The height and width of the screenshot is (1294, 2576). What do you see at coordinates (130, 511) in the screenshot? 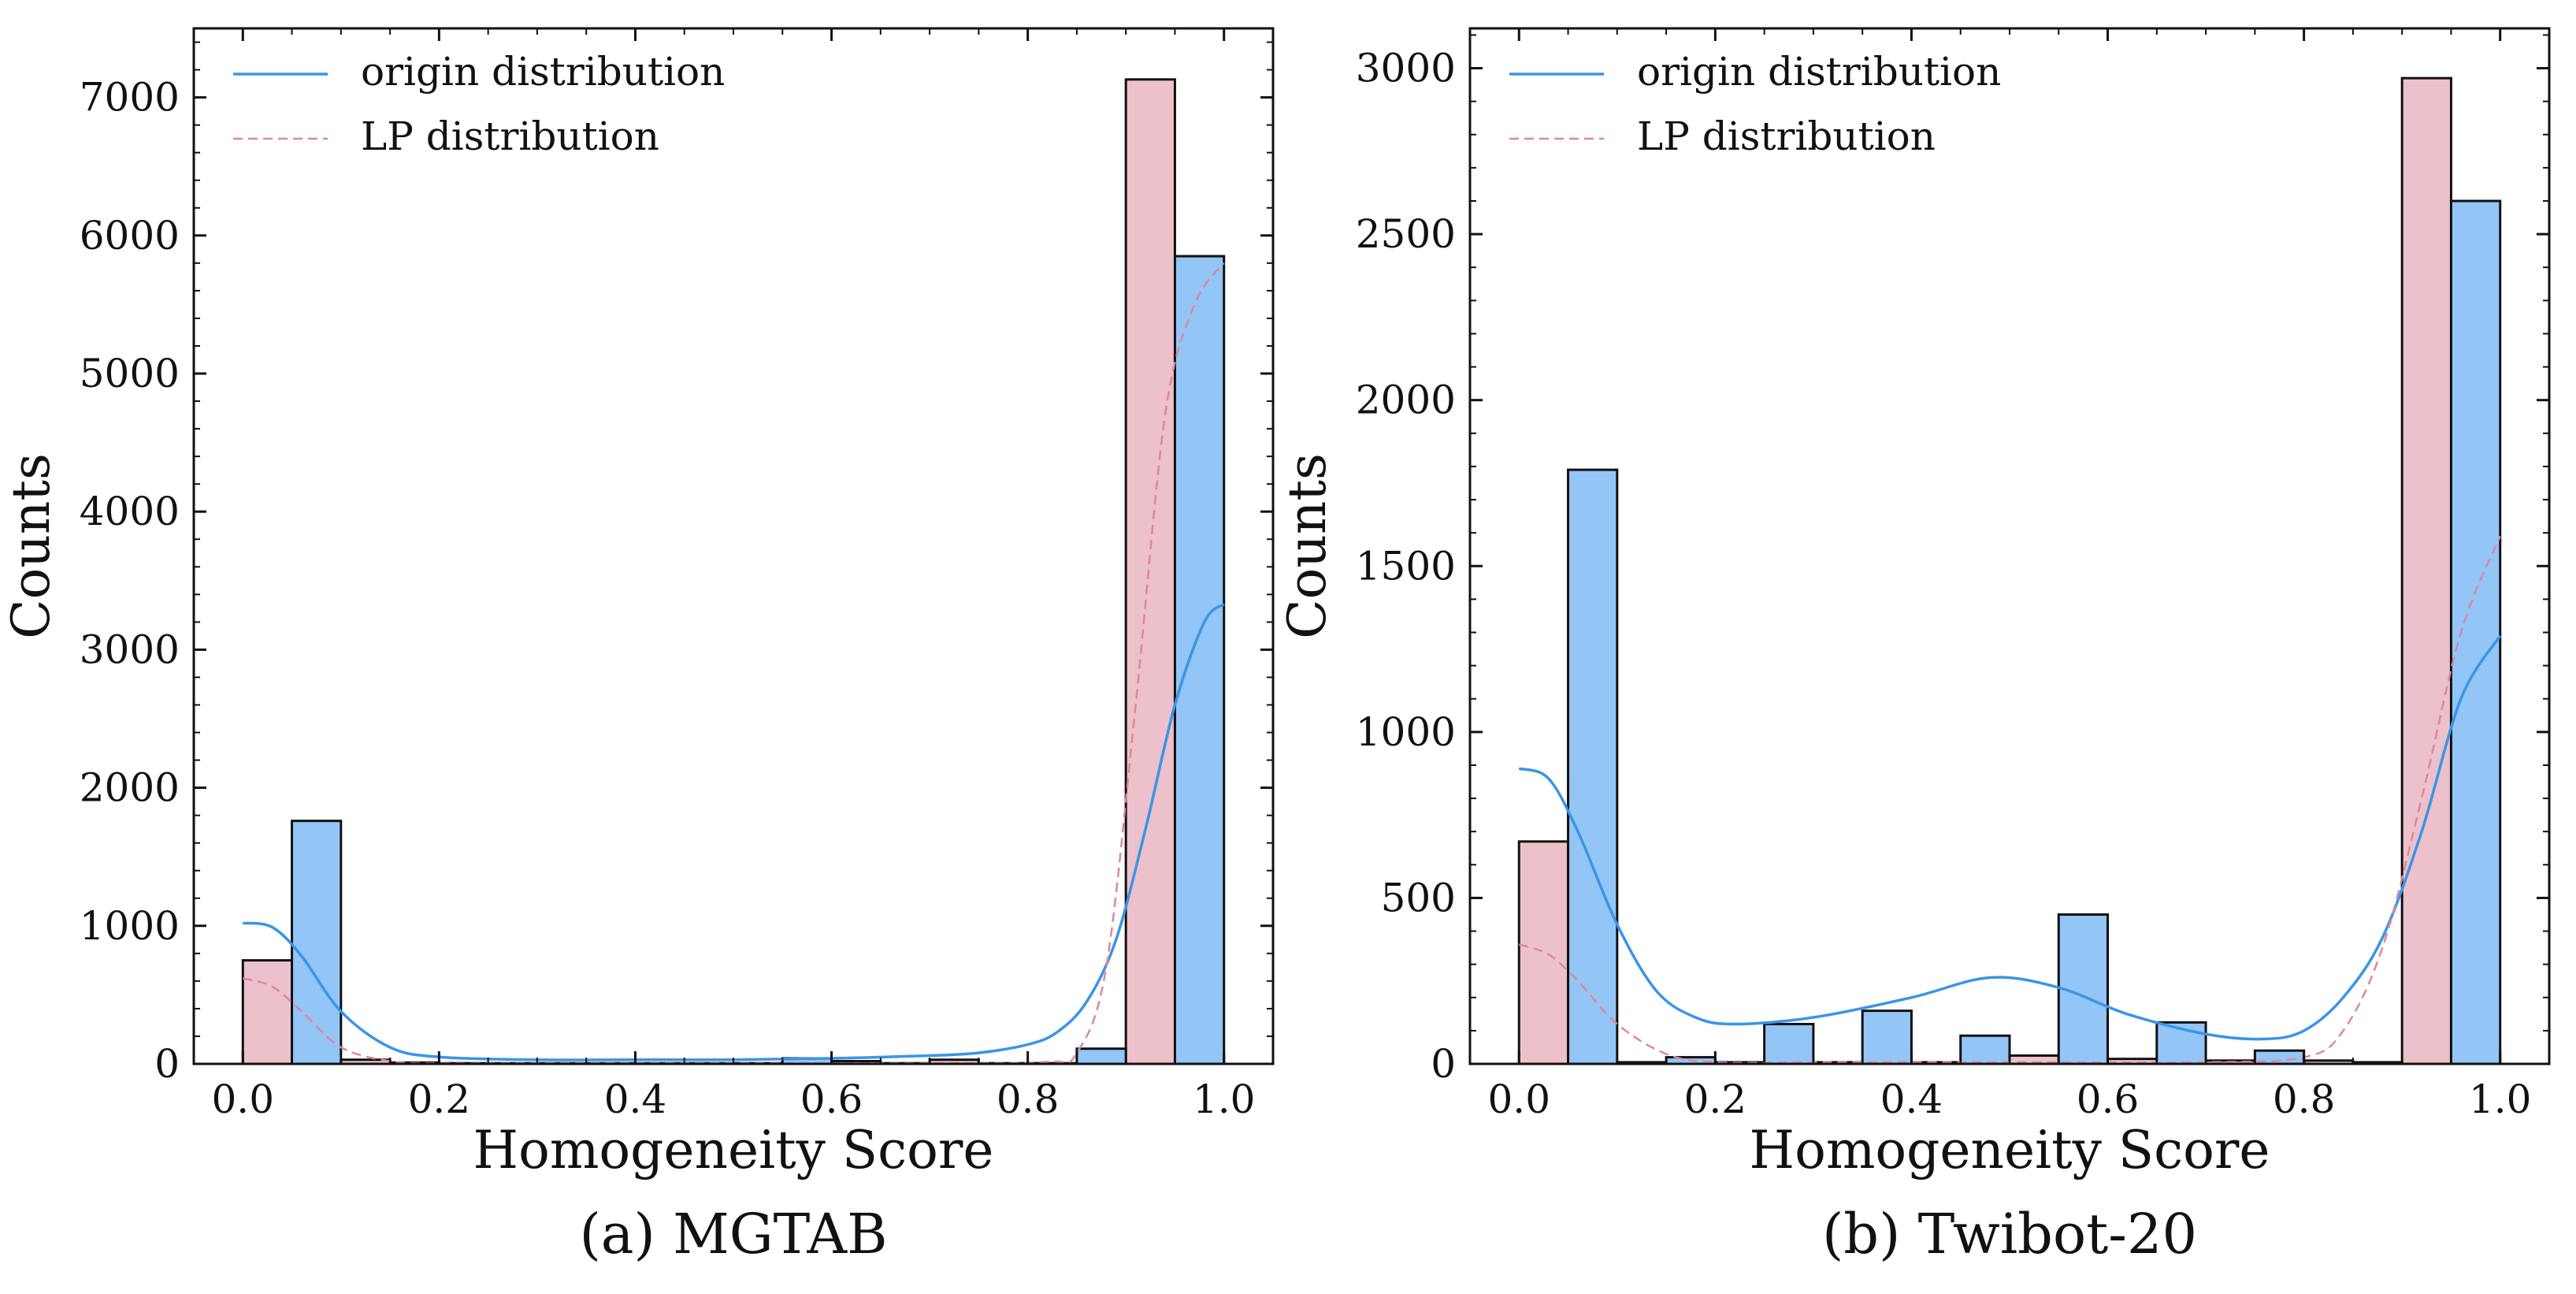
I see `y-tick-label: 4000` at bounding box center [130, 511].